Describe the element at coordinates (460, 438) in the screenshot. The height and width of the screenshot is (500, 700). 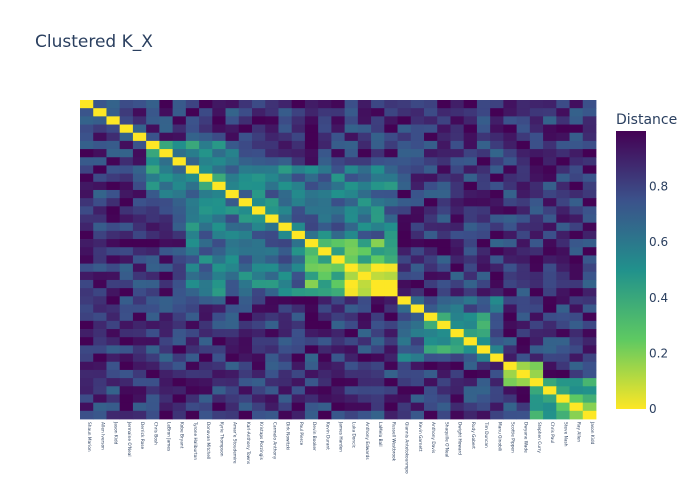
I see `x-tick-label: Dwight Howard` at that location.